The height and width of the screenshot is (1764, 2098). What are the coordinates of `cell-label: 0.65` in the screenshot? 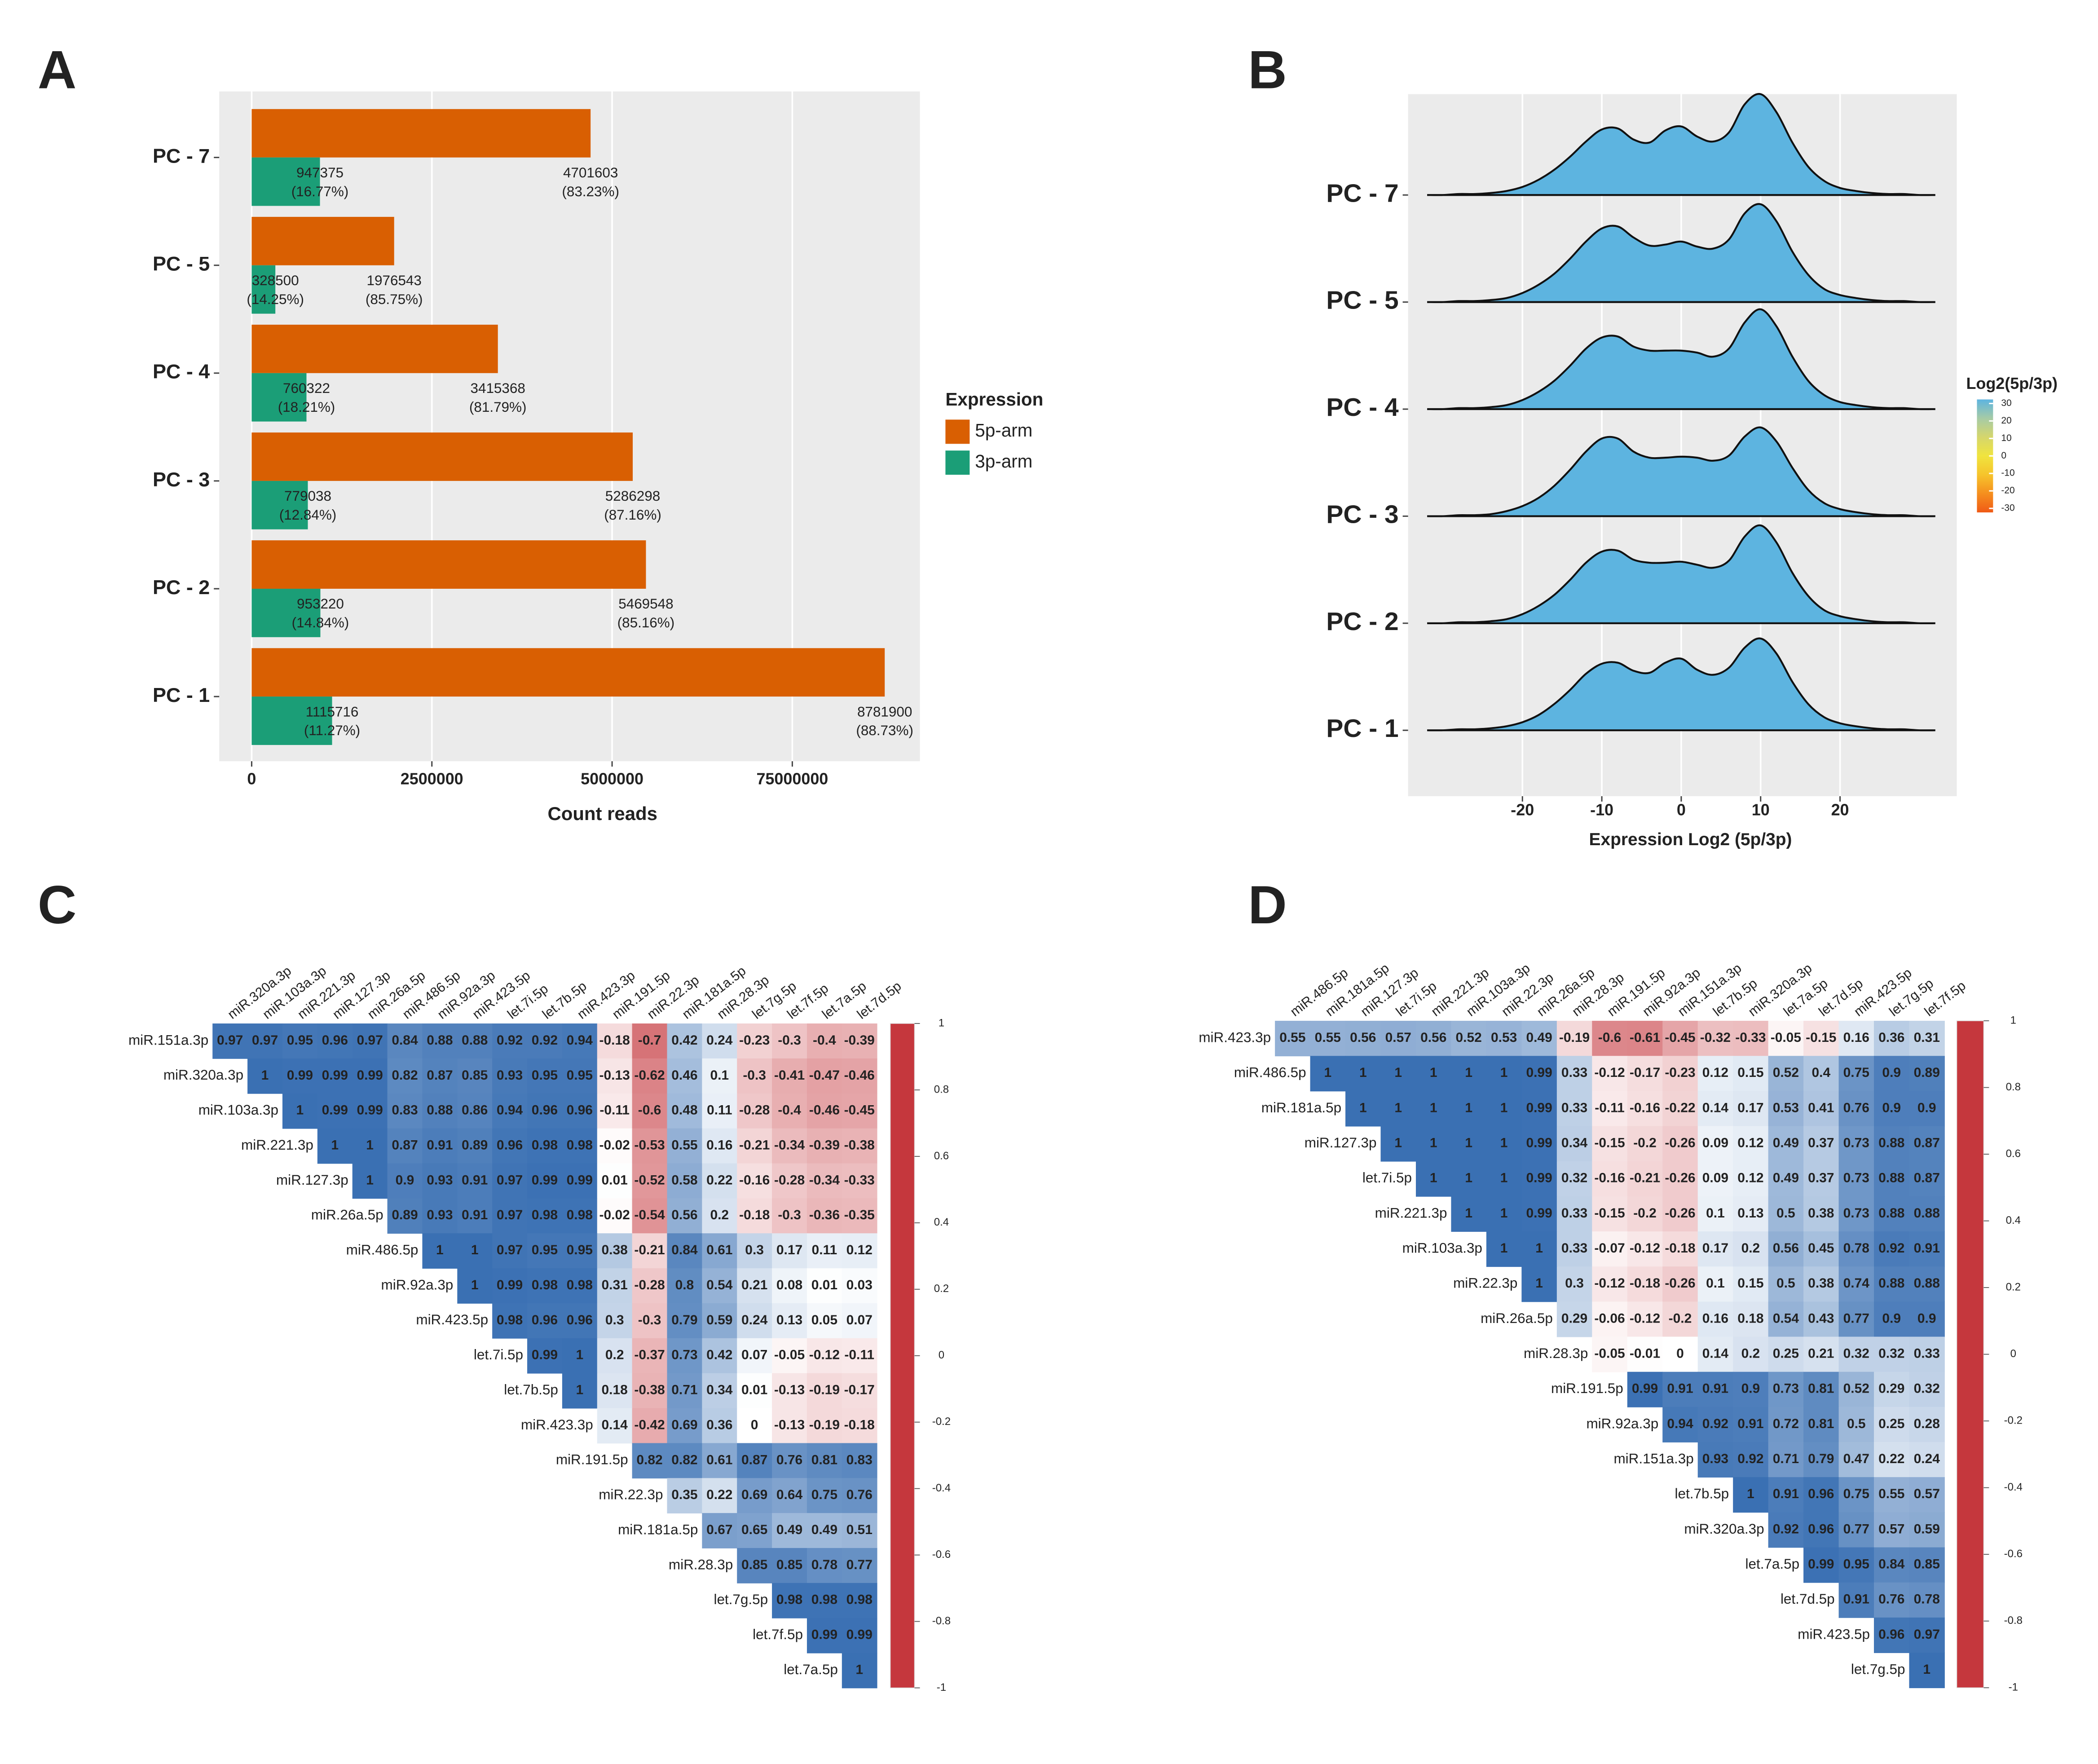 It's located at (754, 1529).